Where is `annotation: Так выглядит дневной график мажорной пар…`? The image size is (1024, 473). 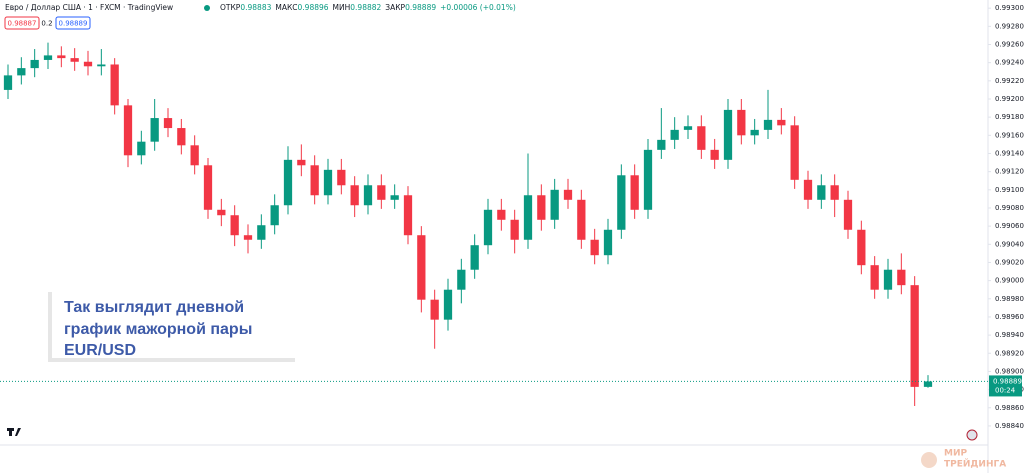
annotation: Так выглядит дневной график мажорной пар… is located at coordinates (171, 327).